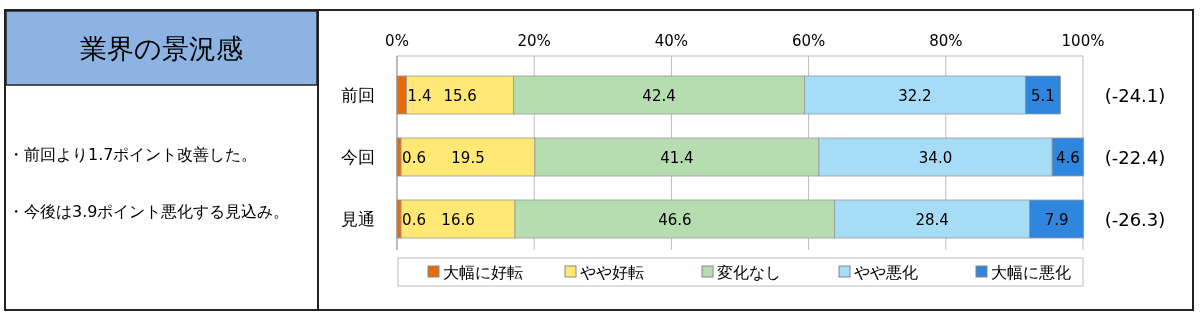  Describe the element at coordinates (397, 41) in the screenshot. I see `x-tick-label: 0%` at that location.